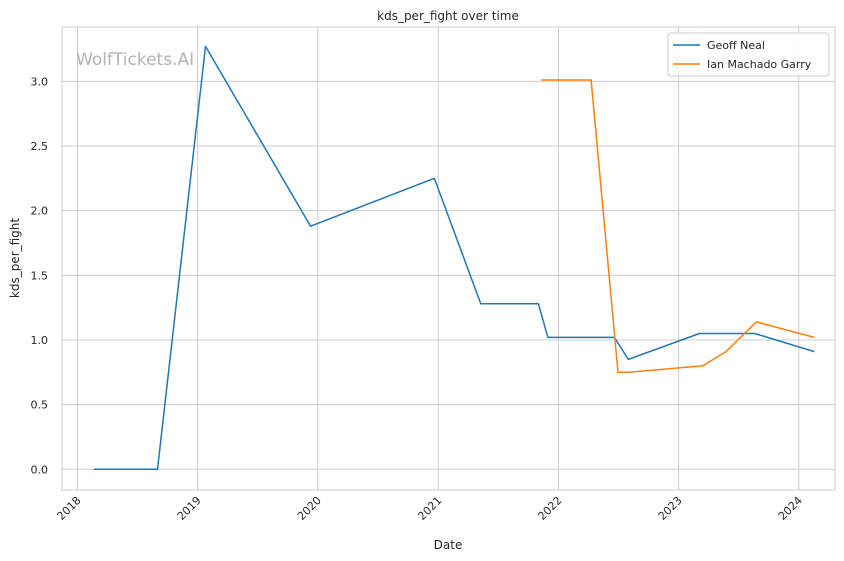  What do you see at coordinates (736, 45) in the screenshot?
I see `legend-label-geoff-neal: Geoff Neal` at bounding box center [736, 45].